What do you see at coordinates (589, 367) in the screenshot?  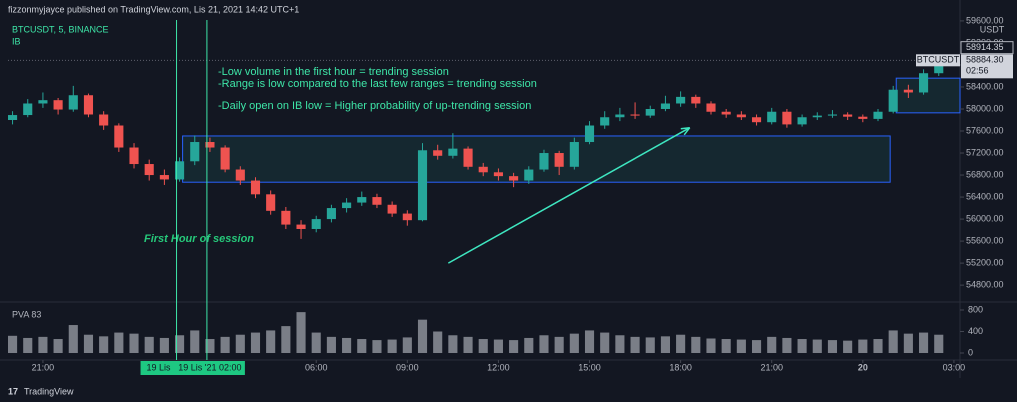 I see `x-tick-label: 15:00` at bounding box center [589, 367].